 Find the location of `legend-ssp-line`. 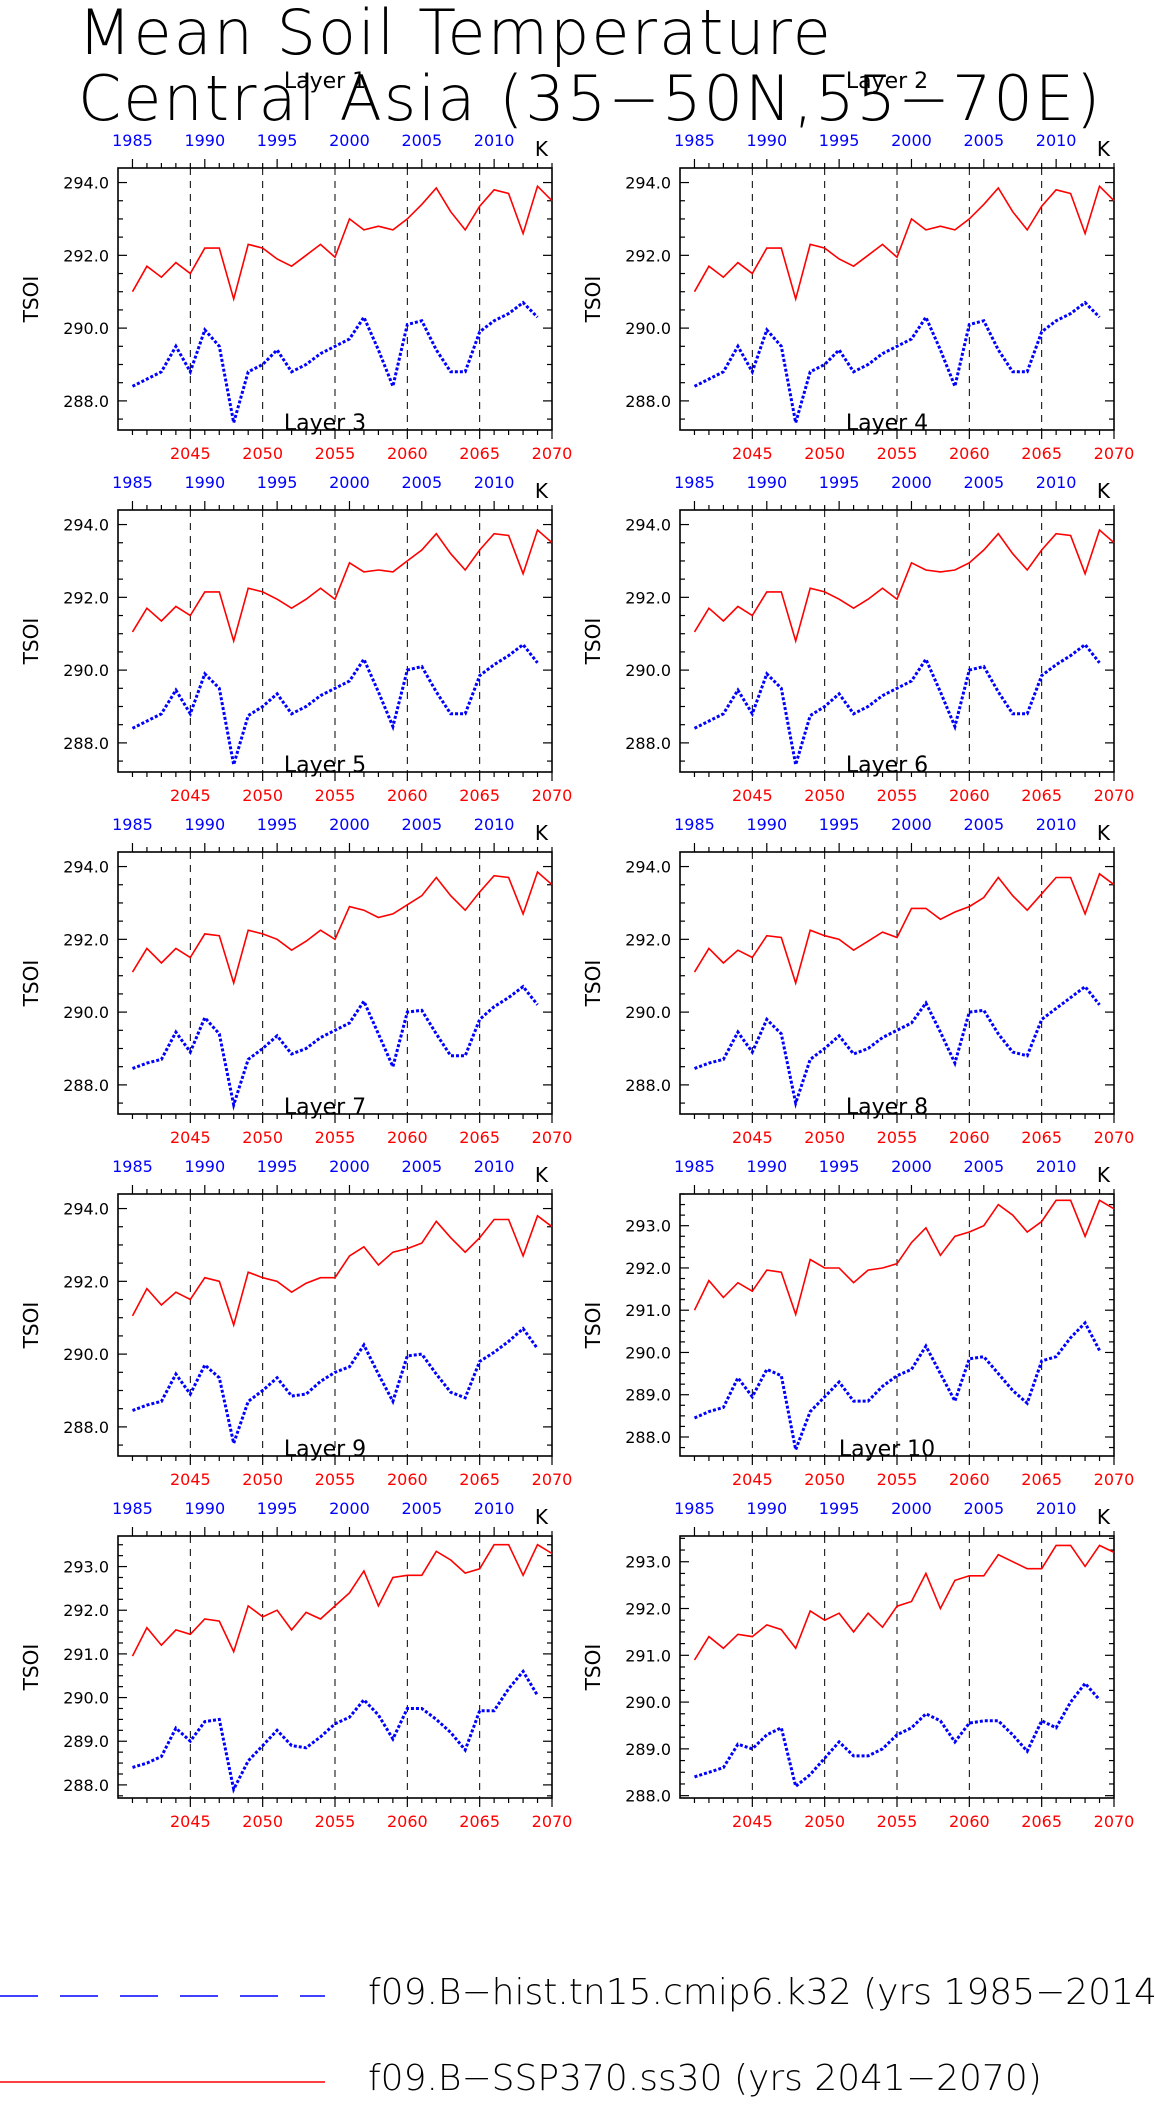

legend-ssp-line is located at coordinates (162, 2082).